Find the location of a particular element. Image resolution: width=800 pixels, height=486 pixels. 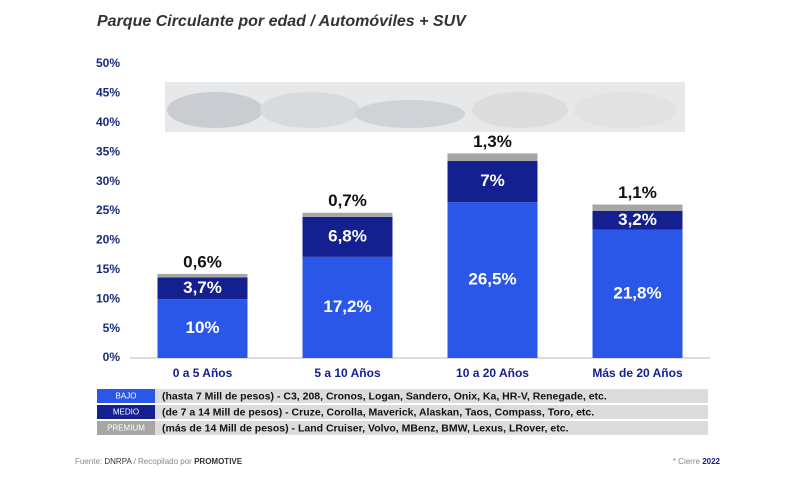

value-label: 3,7% is located at coordinates (202, 287).